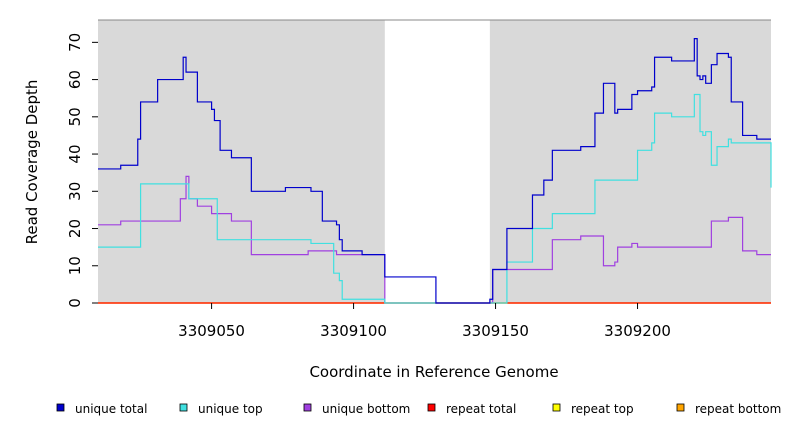 This screenshot has width=792, height=436. What do you see at coordinates (738, 409) in the screenshot?
I see `legend-label-repeat-bottom: repeat bottom` at bounding box center [738, 409].